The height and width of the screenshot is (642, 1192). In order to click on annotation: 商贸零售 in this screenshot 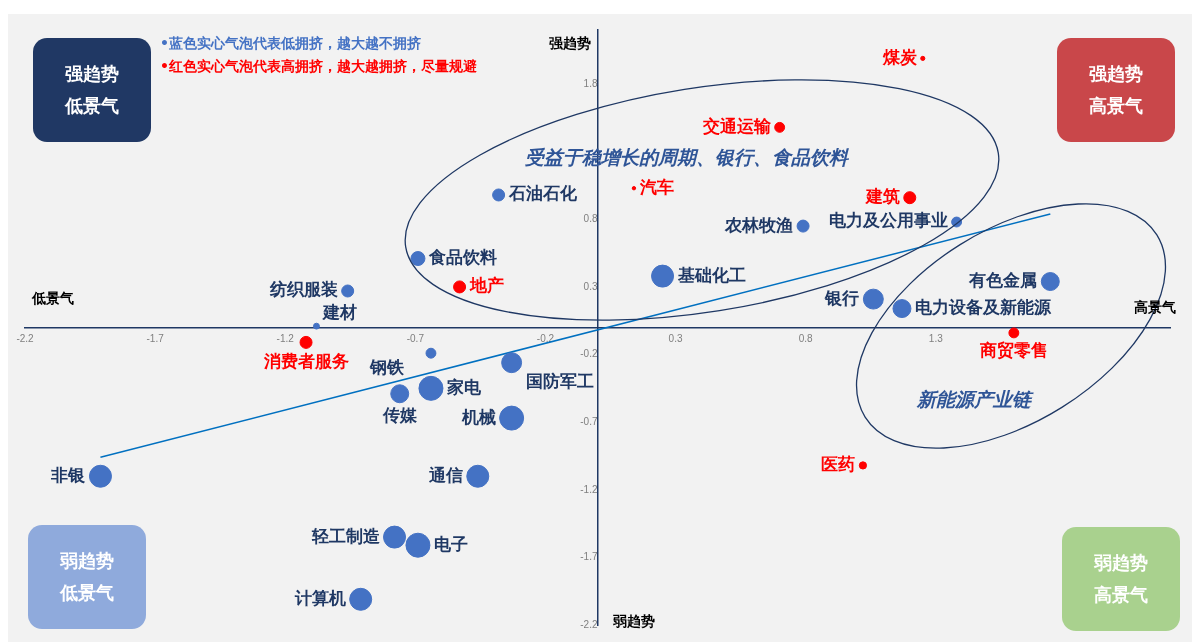, I will do `click(1013, 350)`.